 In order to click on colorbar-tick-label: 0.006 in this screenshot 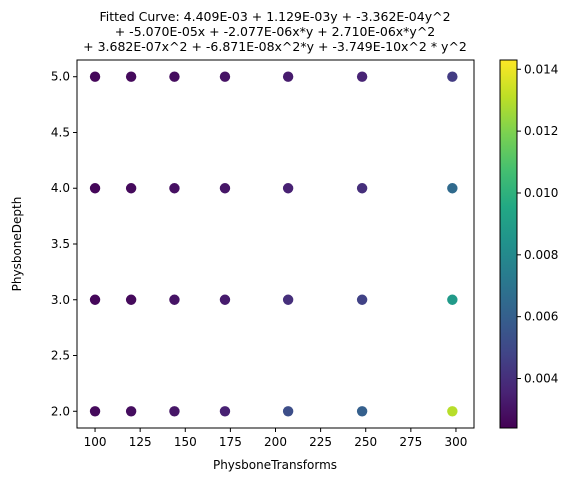, I will do `click(541, 317)`.